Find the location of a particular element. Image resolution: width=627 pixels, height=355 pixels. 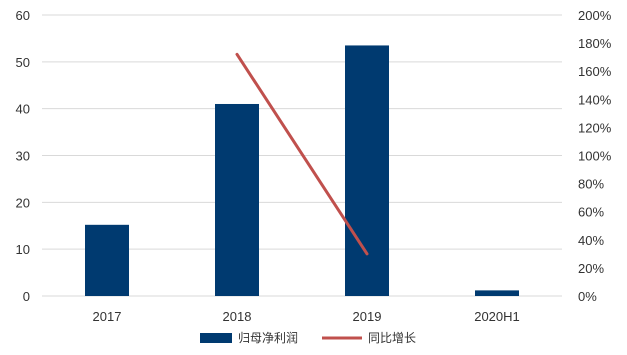

y-right-tick-label: 60% is located at coordinates (591, 212).